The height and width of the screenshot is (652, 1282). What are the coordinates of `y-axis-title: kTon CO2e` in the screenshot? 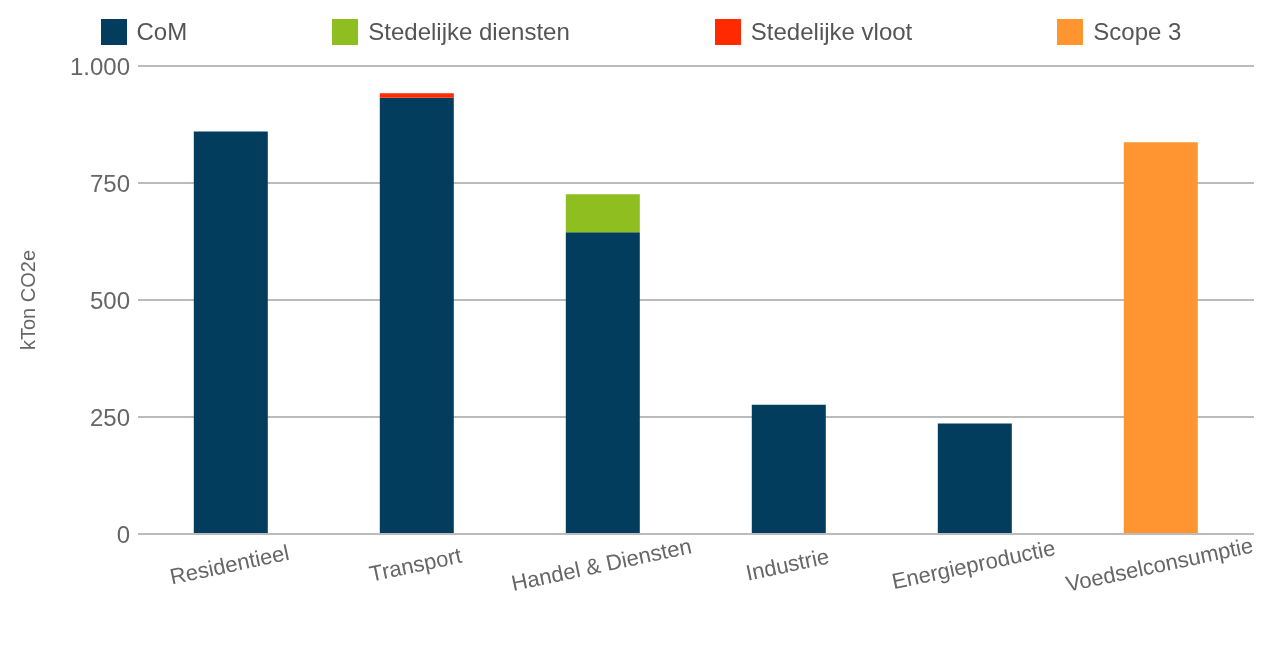 It's located at (28, 300).